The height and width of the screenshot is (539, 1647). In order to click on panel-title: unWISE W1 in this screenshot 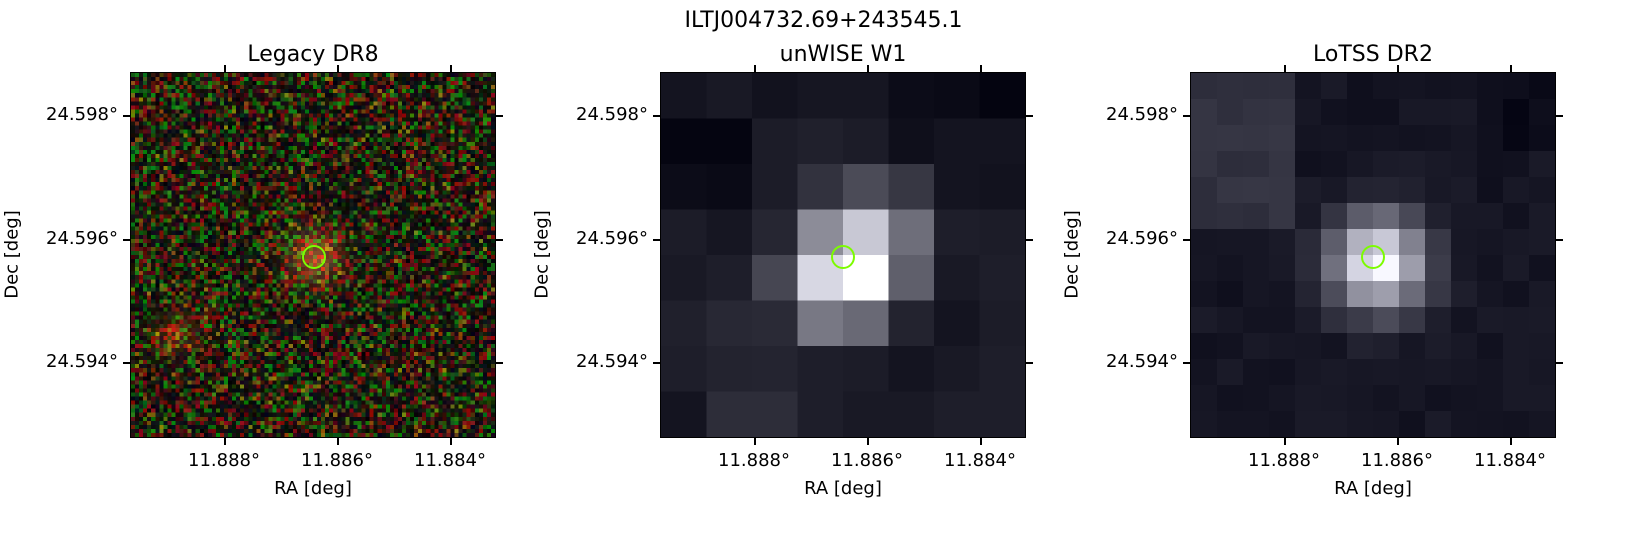, I will do `click(843, 54)`.